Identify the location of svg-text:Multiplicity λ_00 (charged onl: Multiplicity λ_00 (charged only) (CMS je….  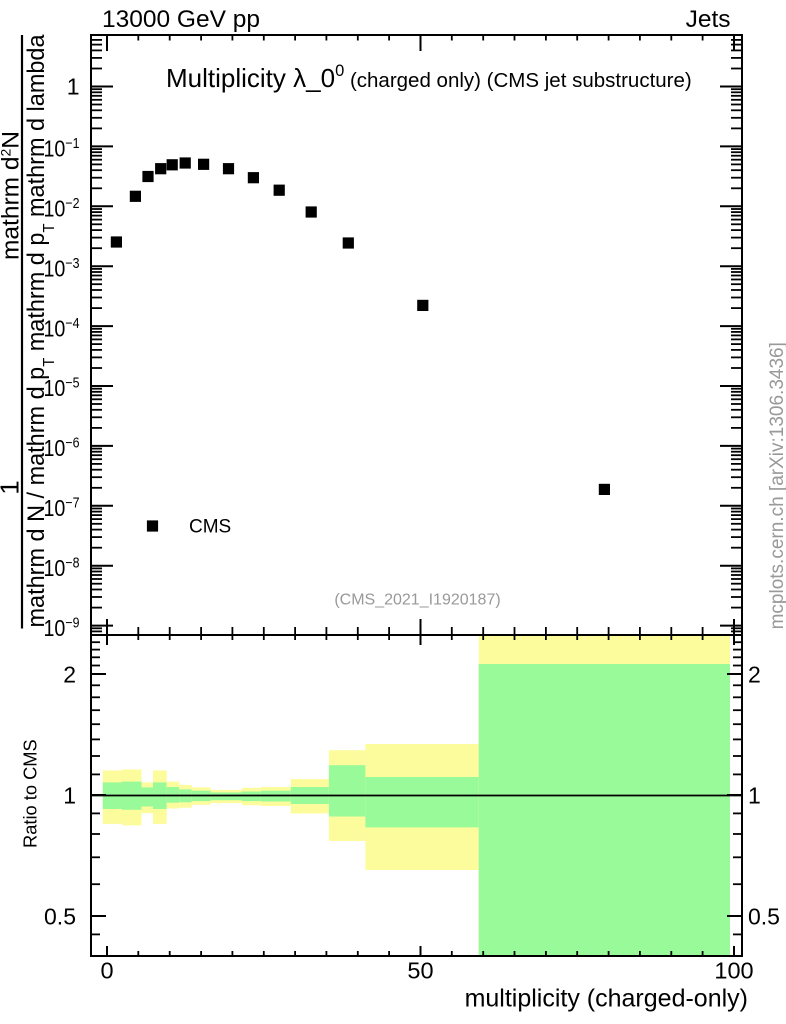
(429, 77).